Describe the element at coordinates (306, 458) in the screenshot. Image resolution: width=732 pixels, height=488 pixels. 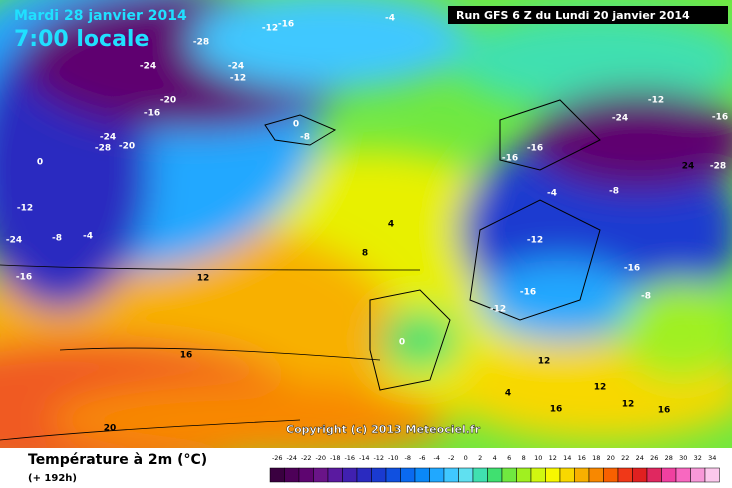
I see `scale-tick-label: -22` at that location.